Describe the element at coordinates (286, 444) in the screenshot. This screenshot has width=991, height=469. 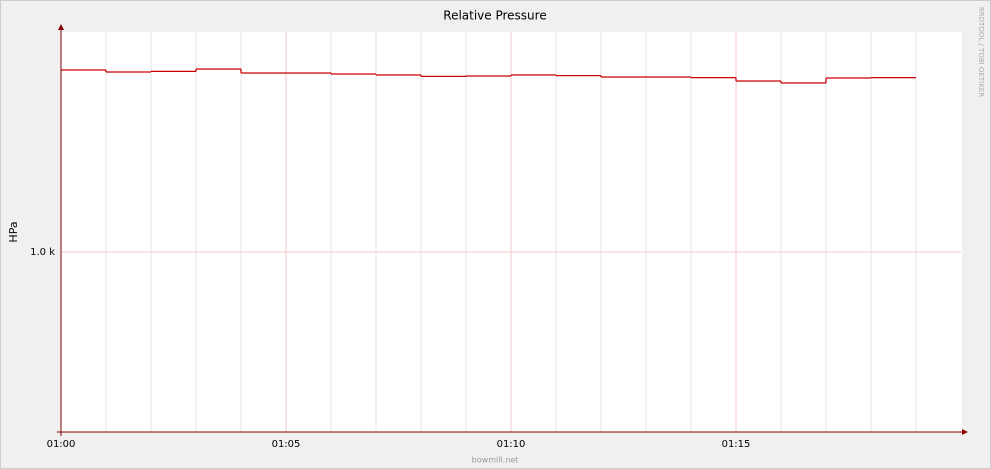
I see `x-tick-label: 01:05` at that location.